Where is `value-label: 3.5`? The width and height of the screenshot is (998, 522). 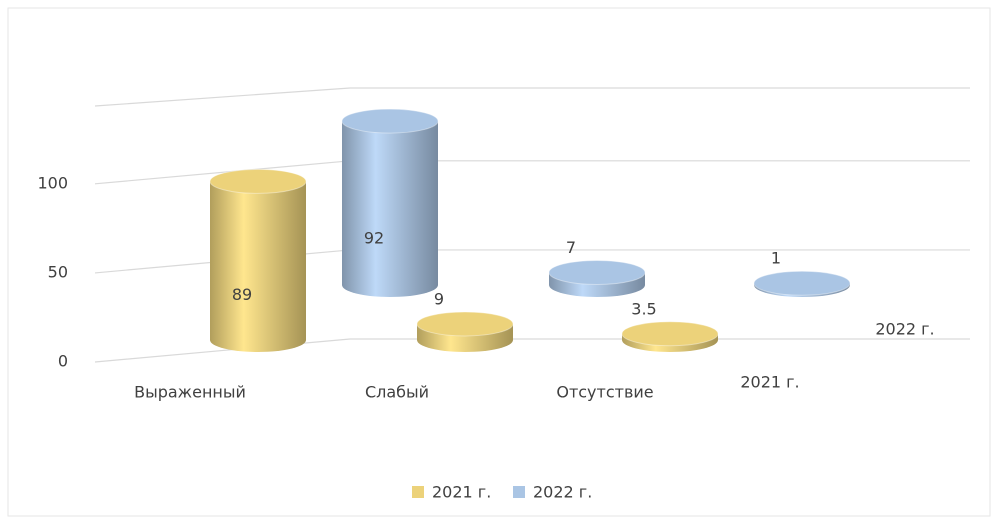
value-label: 3.5 is located at coordinates (643, 308).